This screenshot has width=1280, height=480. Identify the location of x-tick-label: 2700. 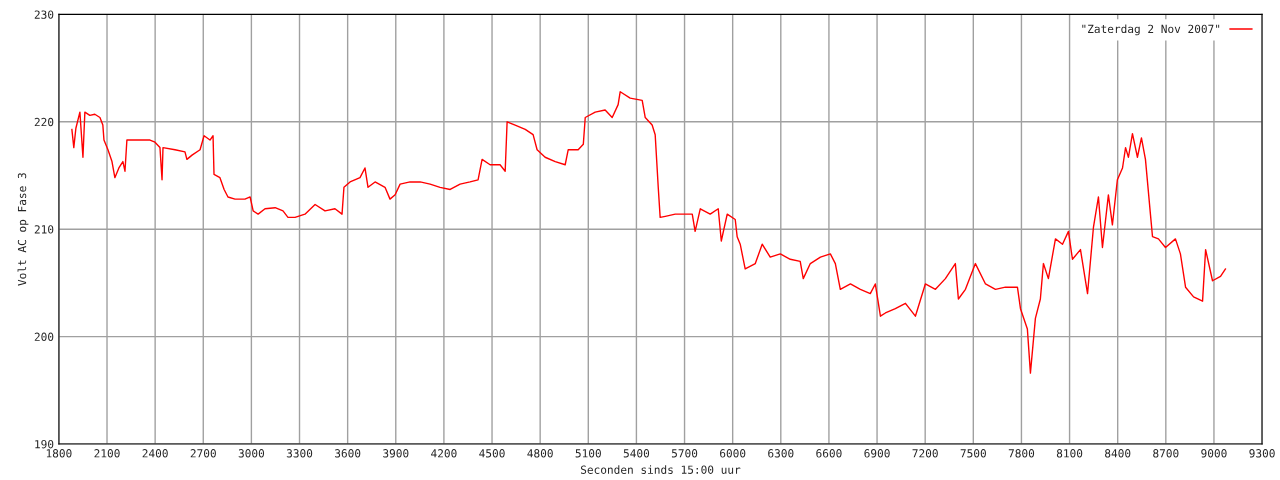
(203, 453).